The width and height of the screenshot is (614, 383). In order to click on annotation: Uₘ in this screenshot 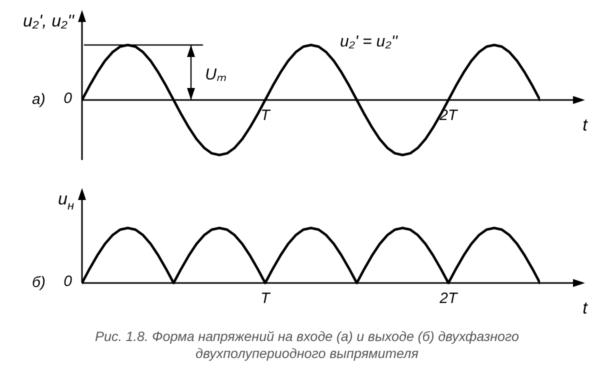, I will do `click(216, 75)`.